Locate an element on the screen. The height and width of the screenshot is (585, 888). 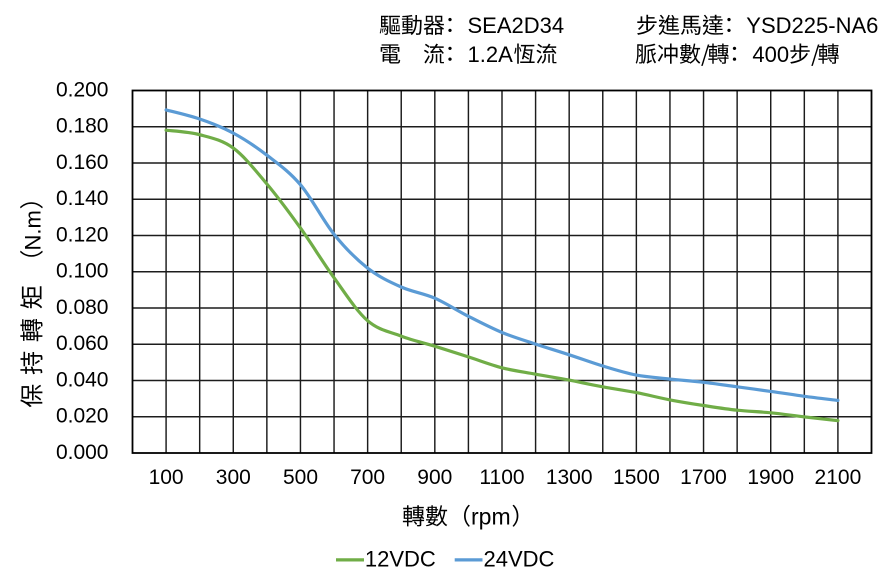
svg-text: rpm is located at coordinates (491, 517).